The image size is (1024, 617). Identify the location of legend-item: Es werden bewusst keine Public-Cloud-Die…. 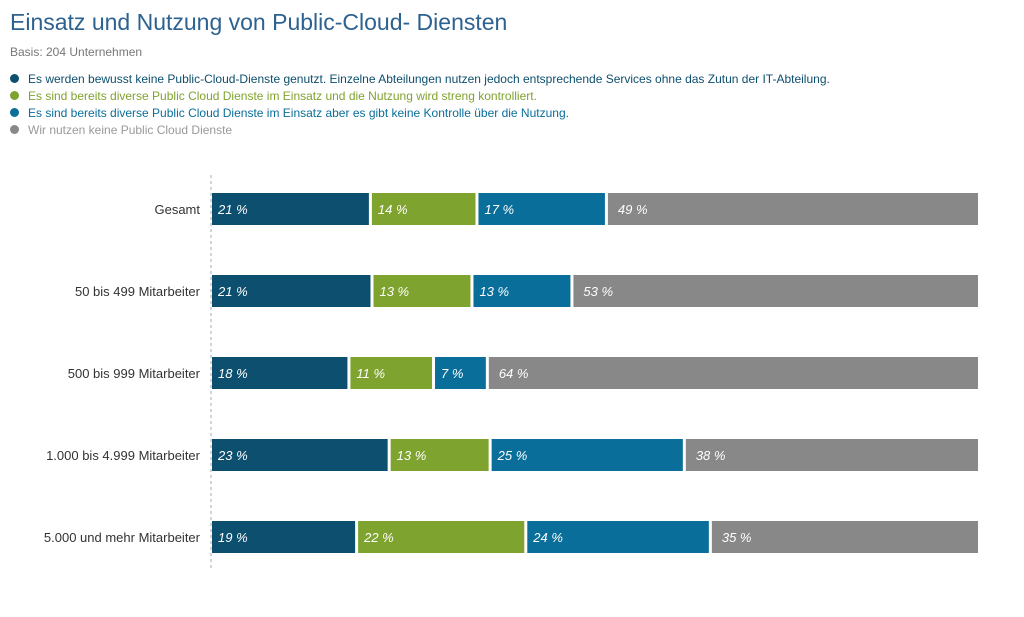
(420, 78).